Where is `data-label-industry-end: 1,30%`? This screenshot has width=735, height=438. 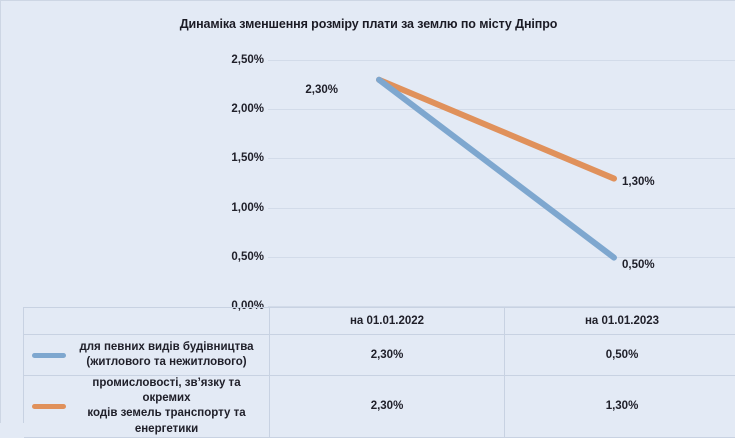
data-label-industry-end: 1,30% is located at coordinates (638, 182).